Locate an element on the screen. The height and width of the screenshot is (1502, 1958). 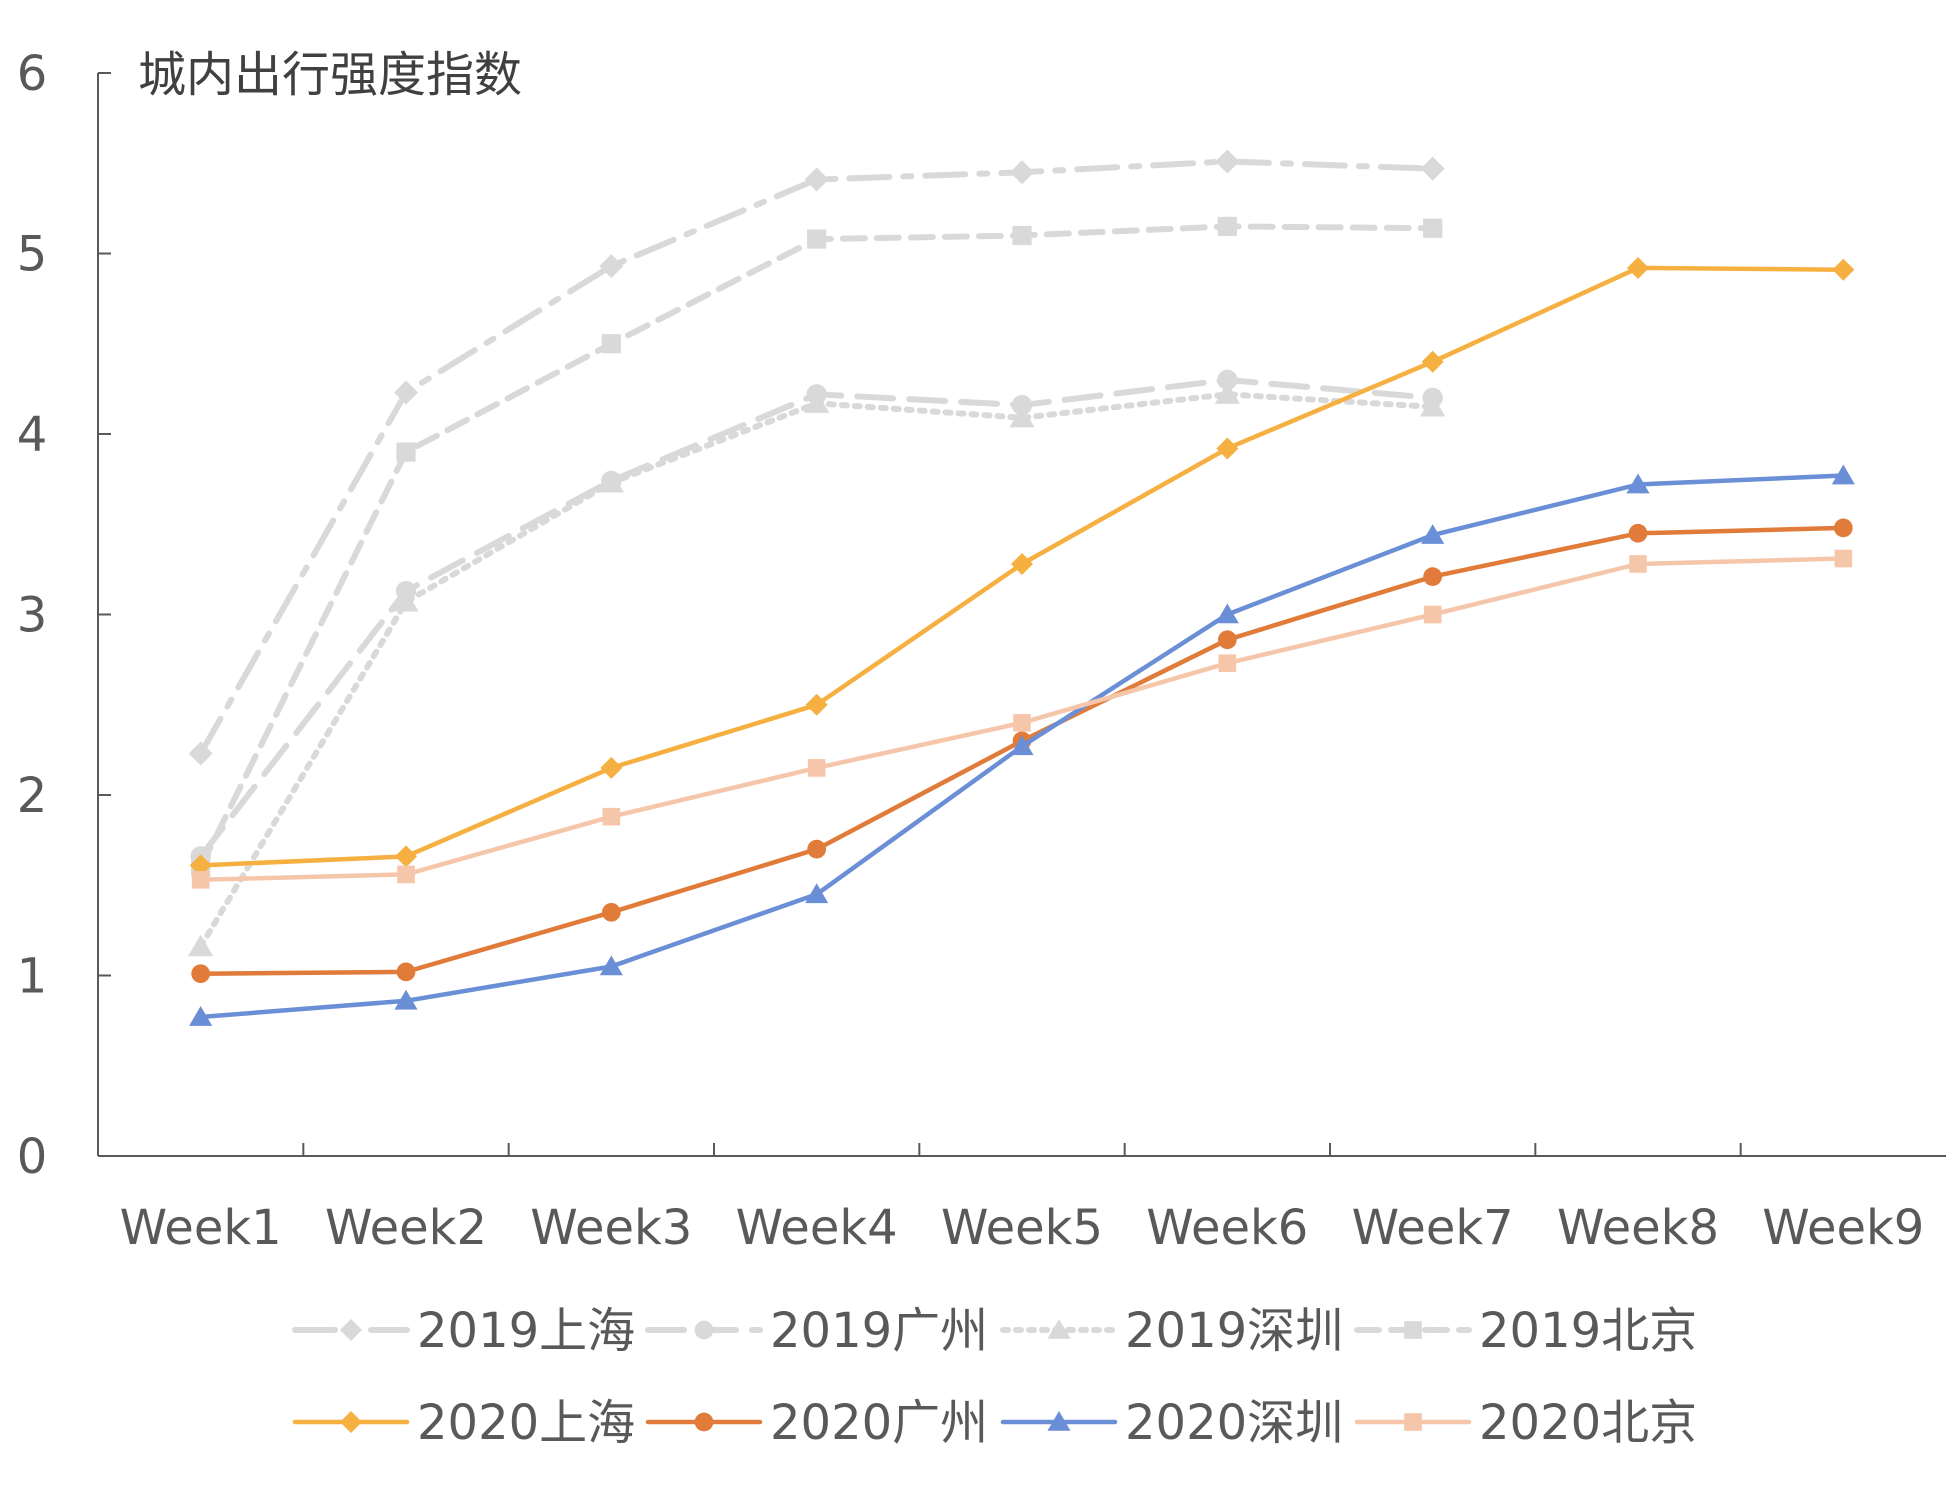
legend-item: 2020北京 is located at coordinates (1525, 1423).